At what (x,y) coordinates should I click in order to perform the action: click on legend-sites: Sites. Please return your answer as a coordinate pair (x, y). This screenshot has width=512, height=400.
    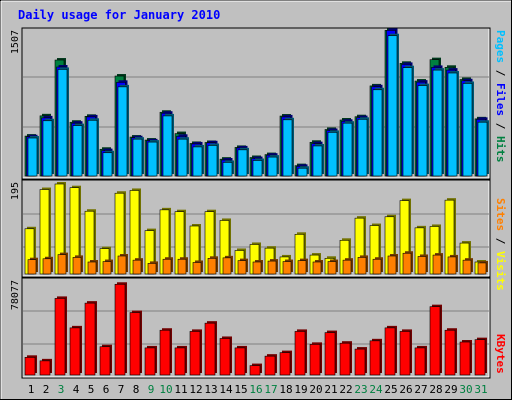
    Looking at the image, I should click on (500, 214).